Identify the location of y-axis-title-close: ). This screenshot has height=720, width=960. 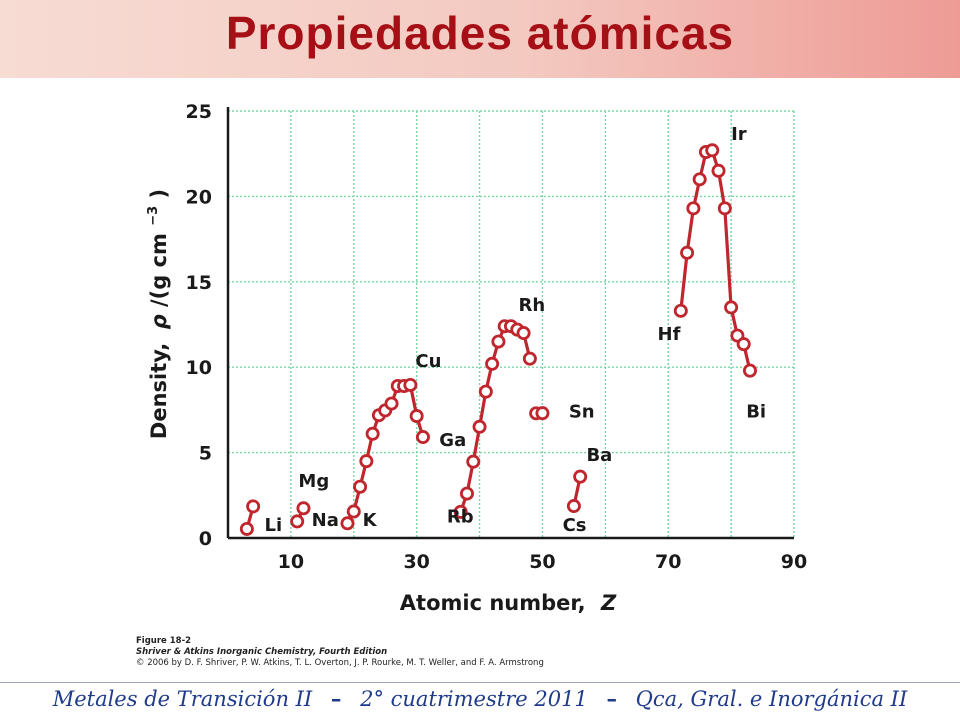
(159, 194).